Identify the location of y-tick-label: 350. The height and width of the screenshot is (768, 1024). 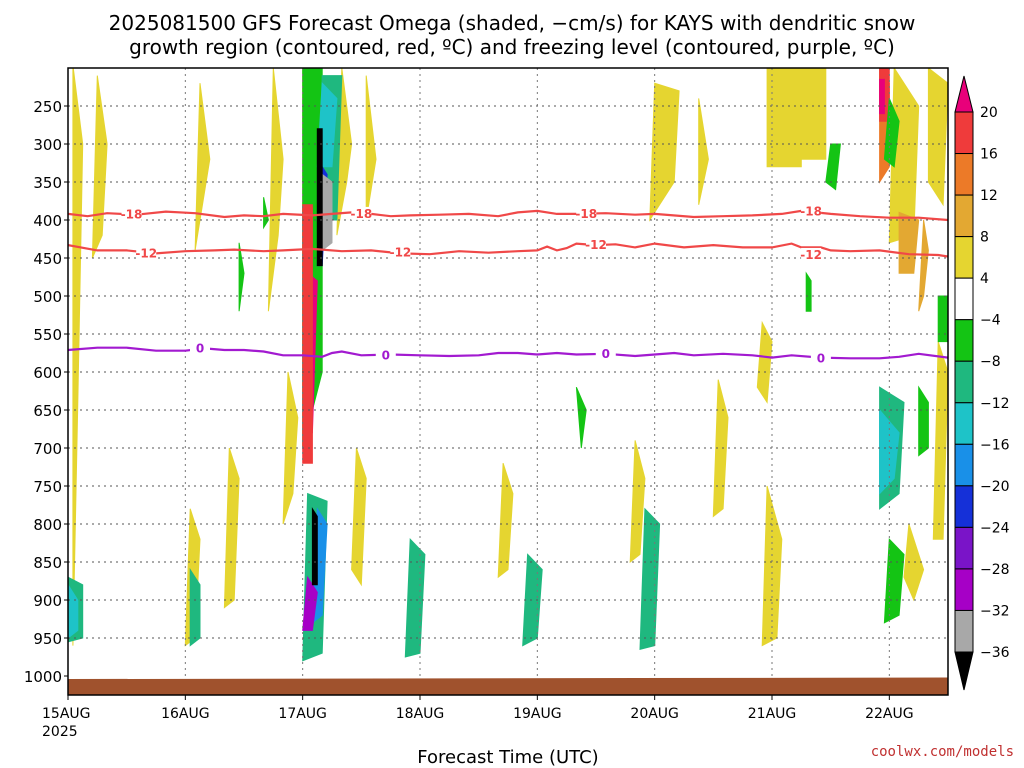
(47, 183).